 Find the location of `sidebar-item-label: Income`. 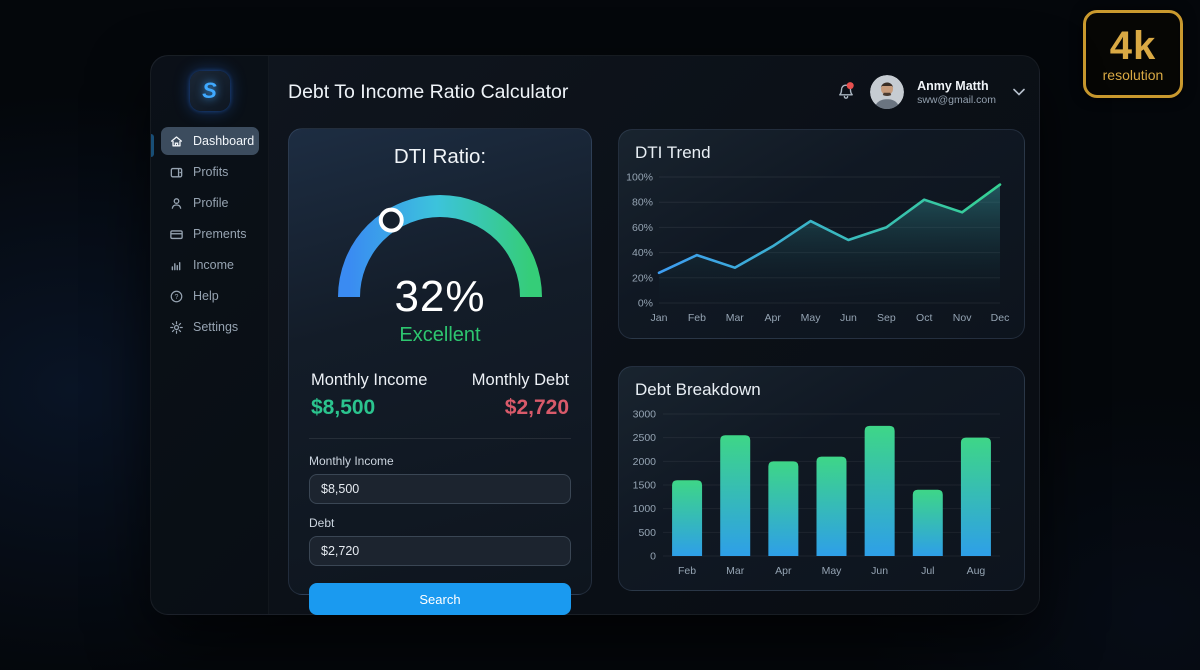

sidebar-item-label: Income is located at coordinates (213, 265).